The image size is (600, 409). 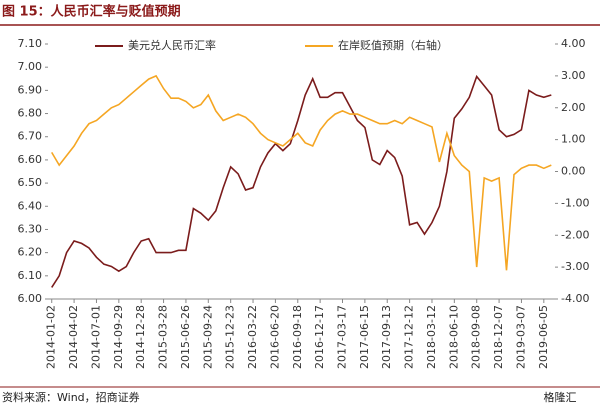 I want to click on legend-label: 在岸贬值预期（右轴）, so click(x=393, y=45).